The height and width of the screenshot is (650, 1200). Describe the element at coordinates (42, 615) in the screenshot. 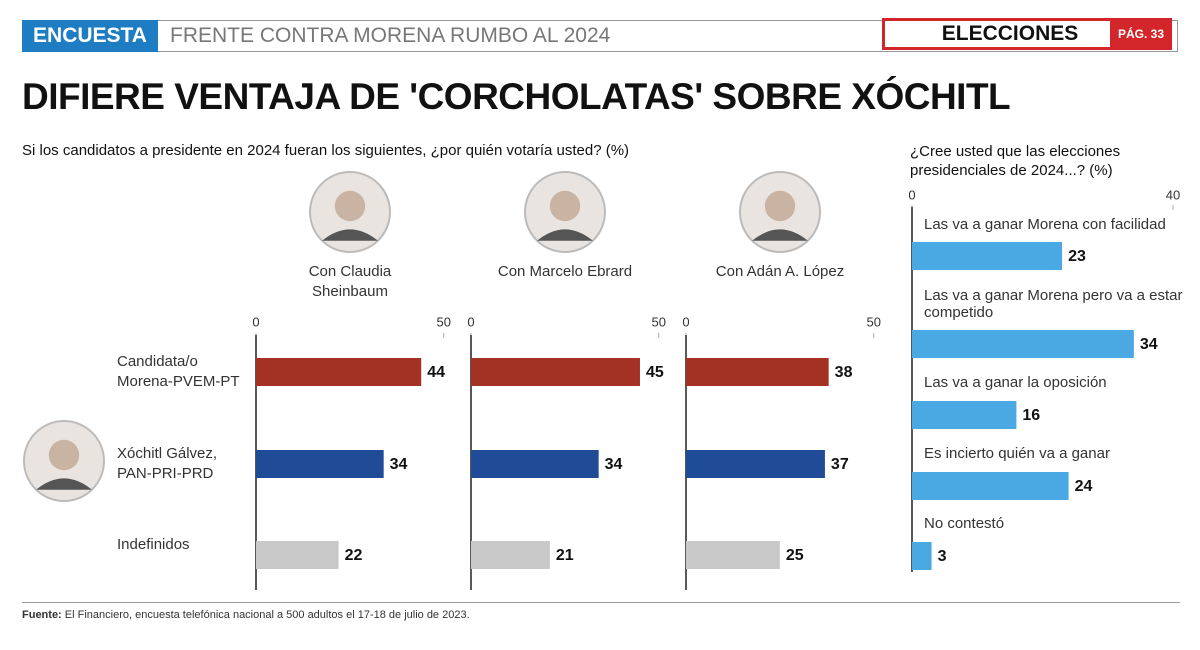

I see `source-label: Fuente:` at that location.